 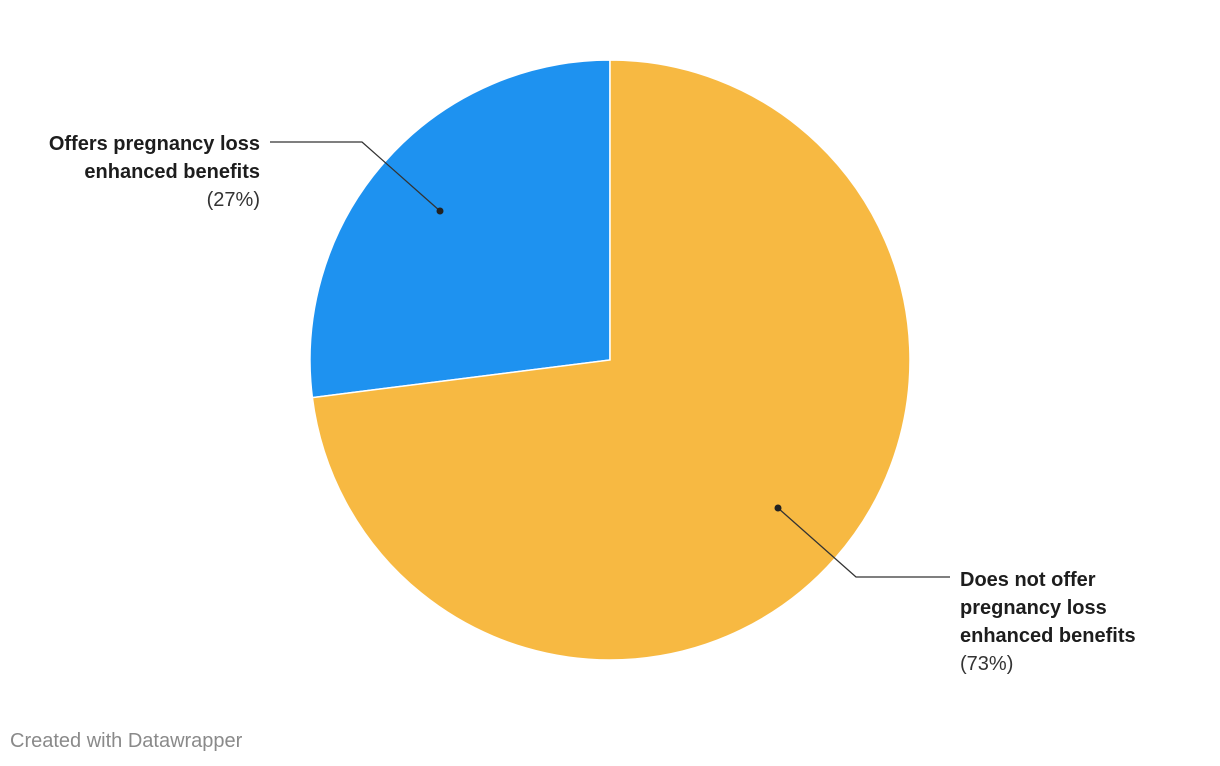 I want to click on slice-value-label: (73%), so click(x=986, y=664).